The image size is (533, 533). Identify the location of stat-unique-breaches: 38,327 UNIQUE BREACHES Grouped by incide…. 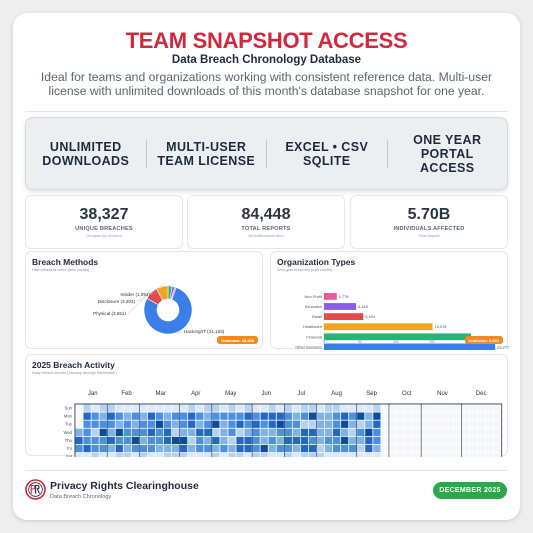
(104, 222).